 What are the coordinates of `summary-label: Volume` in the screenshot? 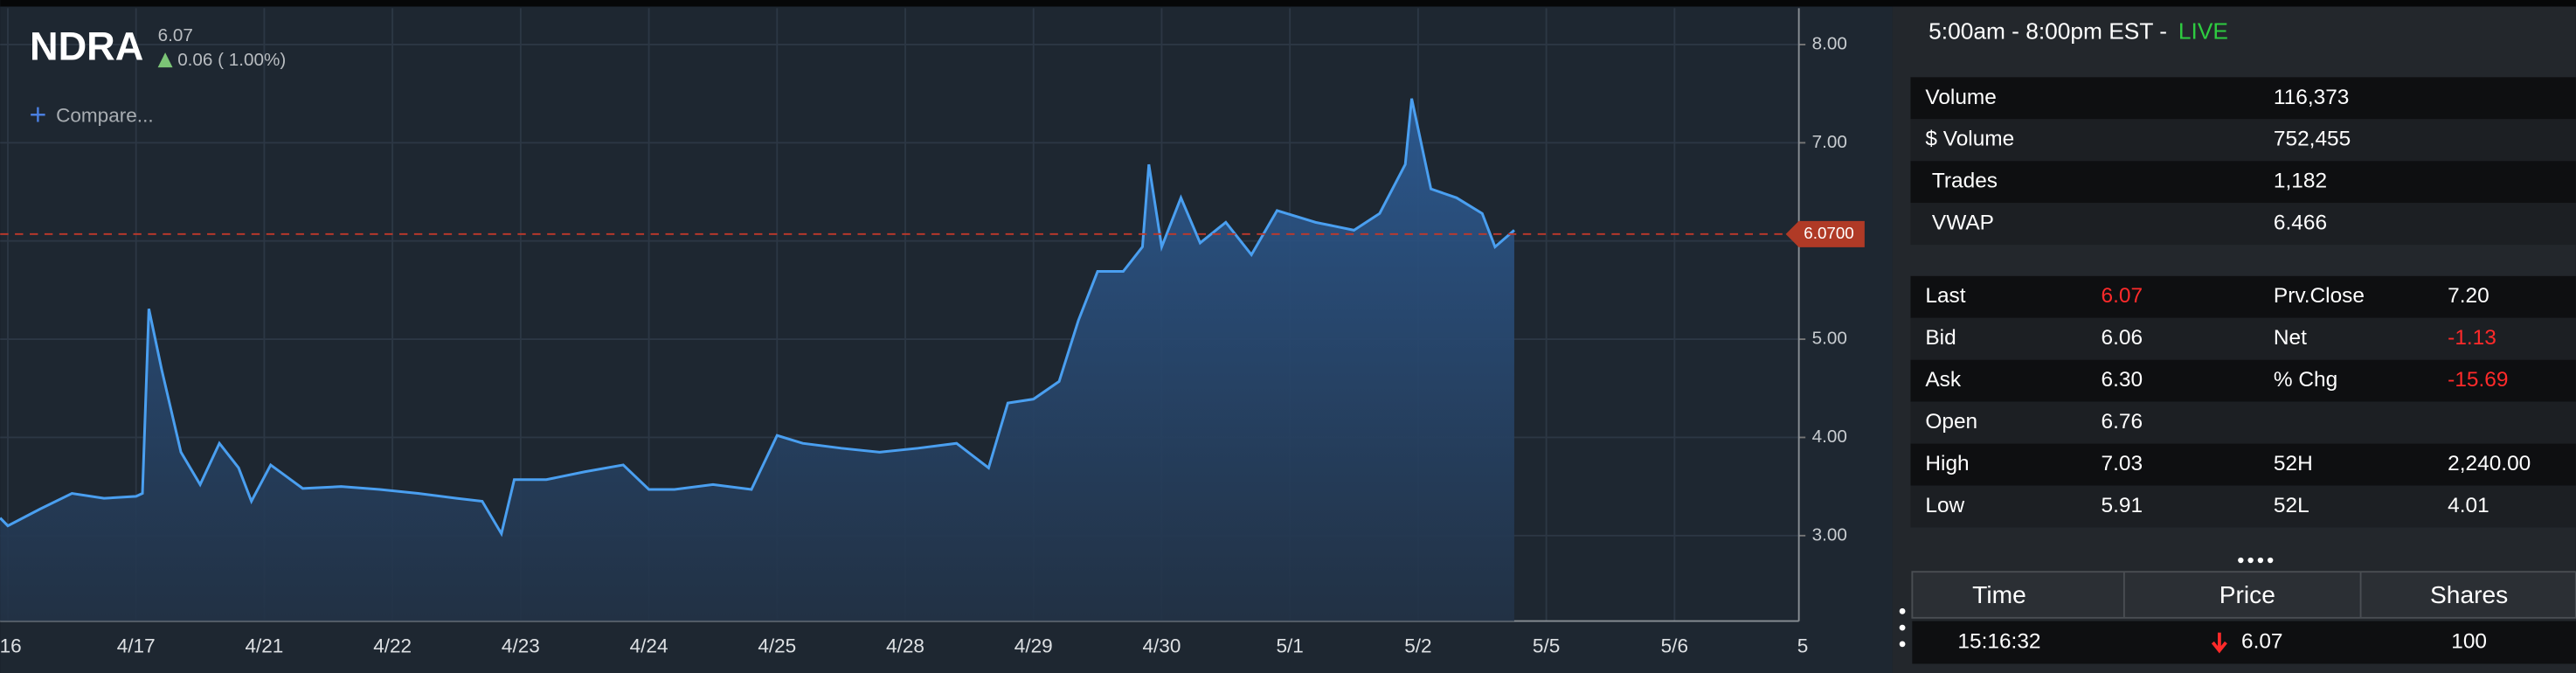 It's located at (1960, 97).